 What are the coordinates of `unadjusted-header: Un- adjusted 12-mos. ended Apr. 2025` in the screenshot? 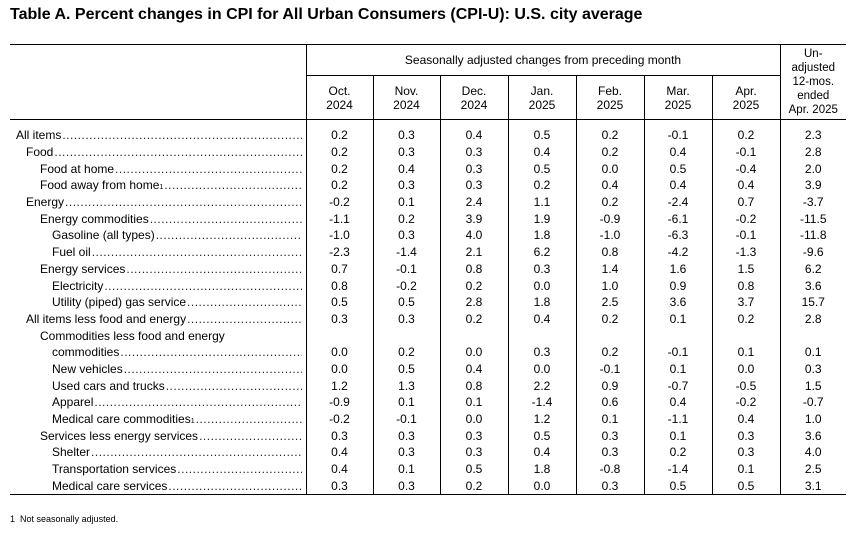 It's located at (813, 82).